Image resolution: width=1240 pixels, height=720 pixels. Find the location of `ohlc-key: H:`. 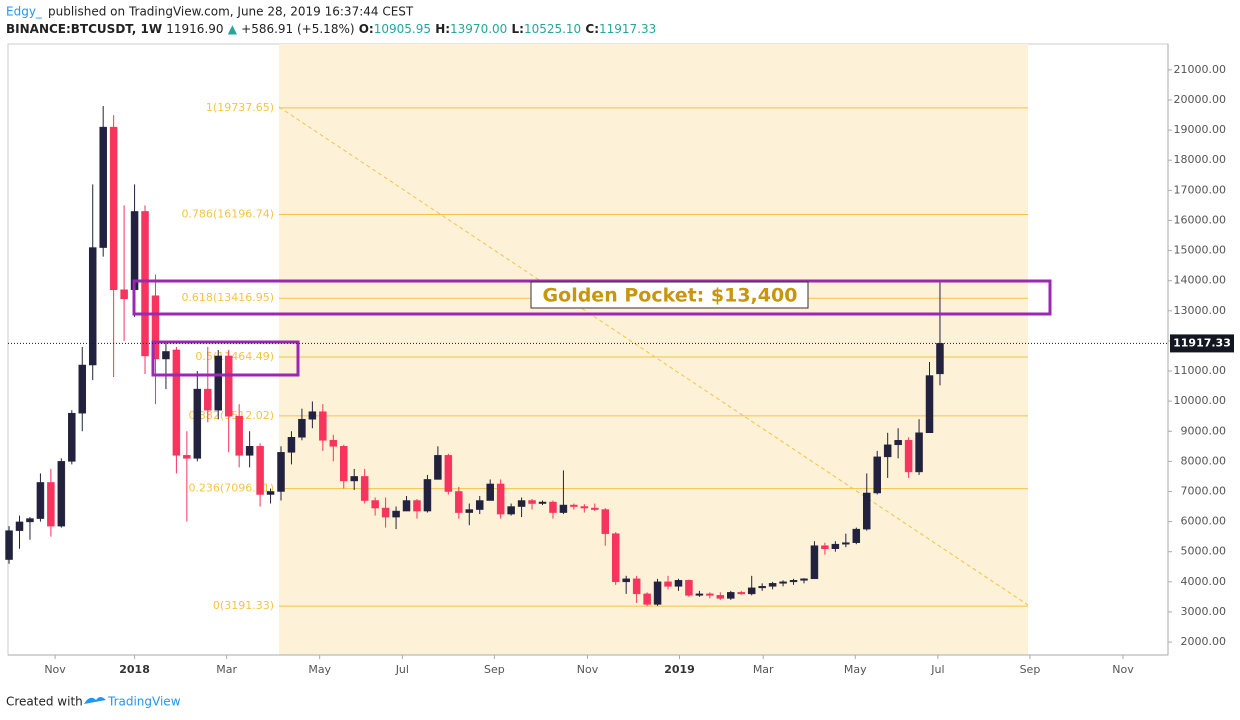

ohlc-key: H: is located at coordinates (442, 29).